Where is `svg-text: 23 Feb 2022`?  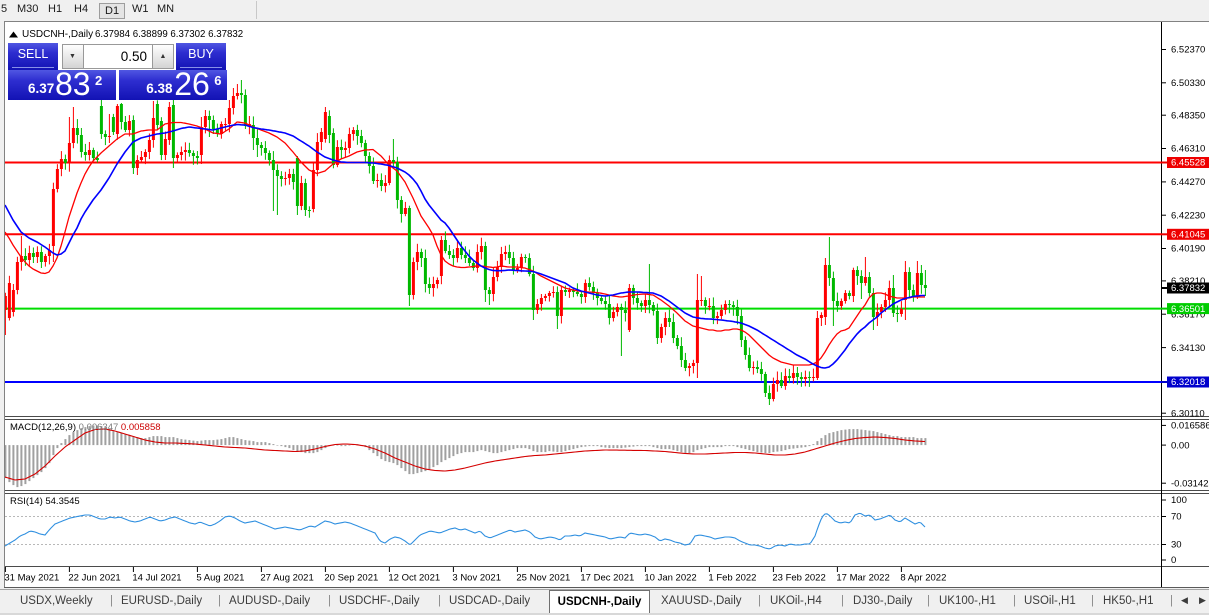 svg-text: 23 Feb 2022 is located at coordinates (798, 578).